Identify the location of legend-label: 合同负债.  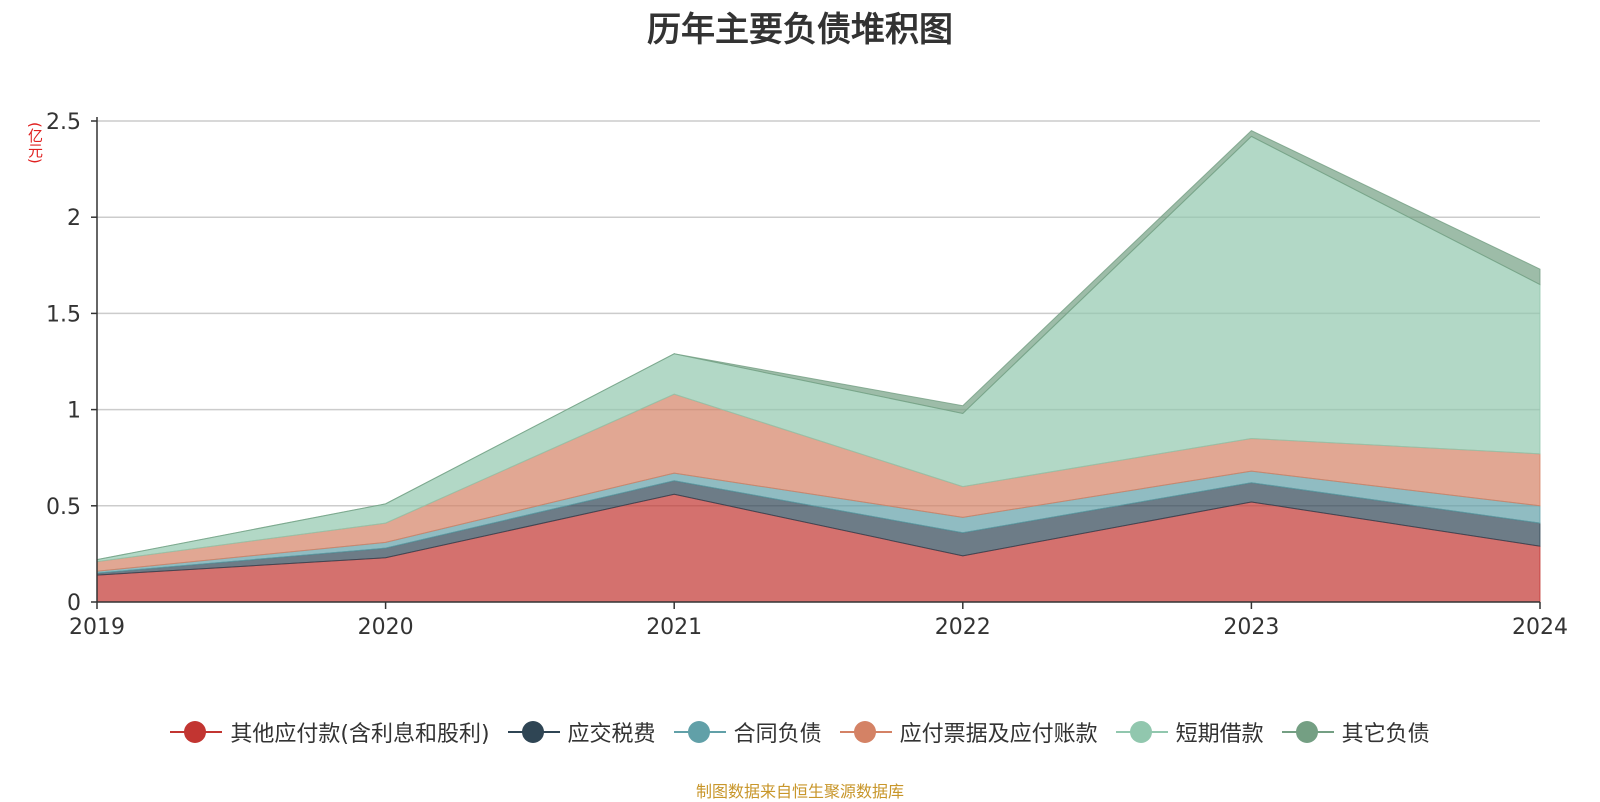
(777, 734).